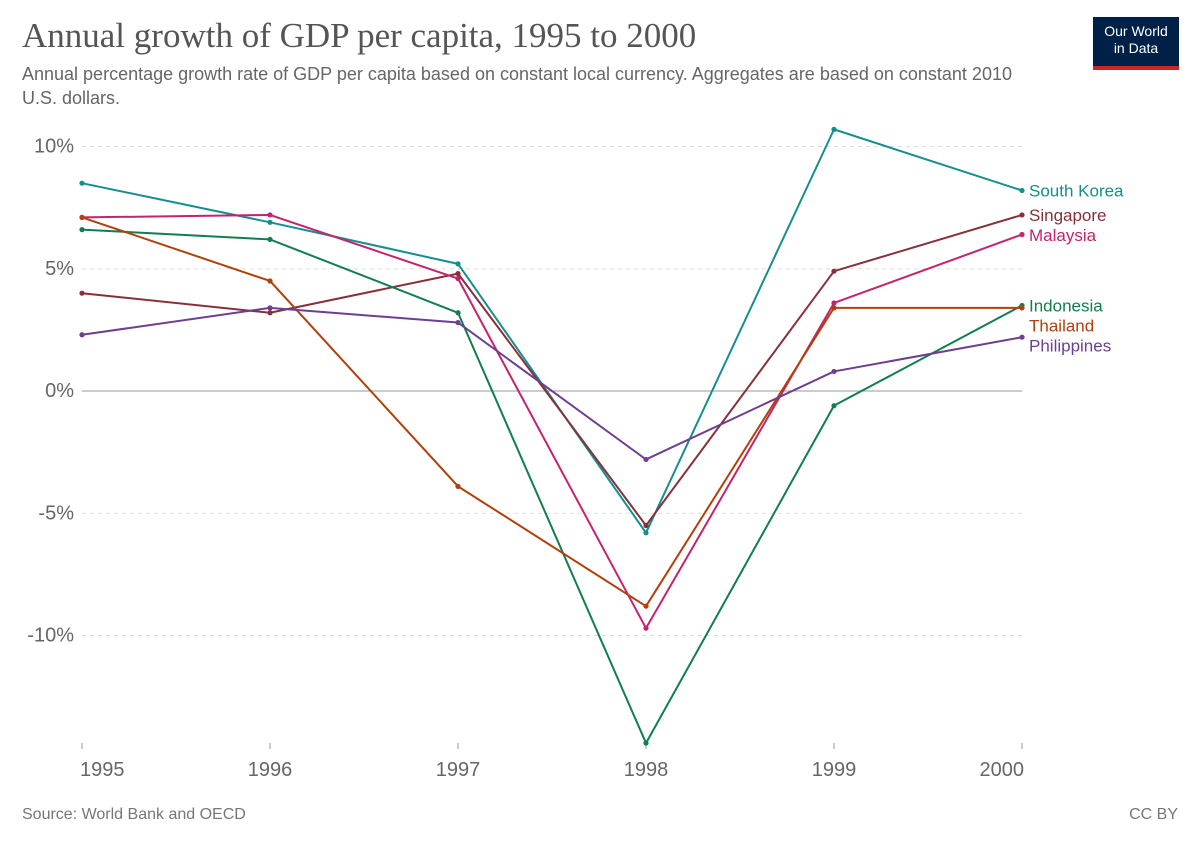  What do you see at coordinates (270, 770) in the screenshot?
I see `x-tick-label: 1996` at bounding box center [270, 770].